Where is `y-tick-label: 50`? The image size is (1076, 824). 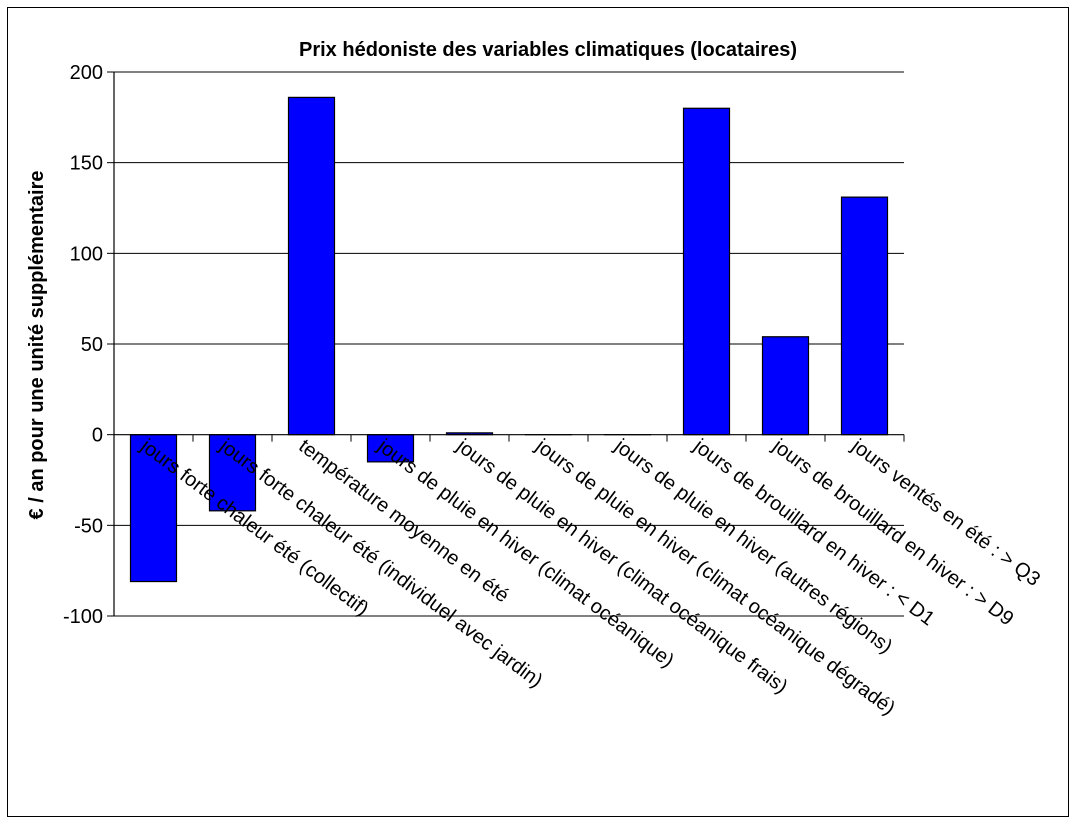
y-tick-label: 50 is located at coordinates (92, 345).